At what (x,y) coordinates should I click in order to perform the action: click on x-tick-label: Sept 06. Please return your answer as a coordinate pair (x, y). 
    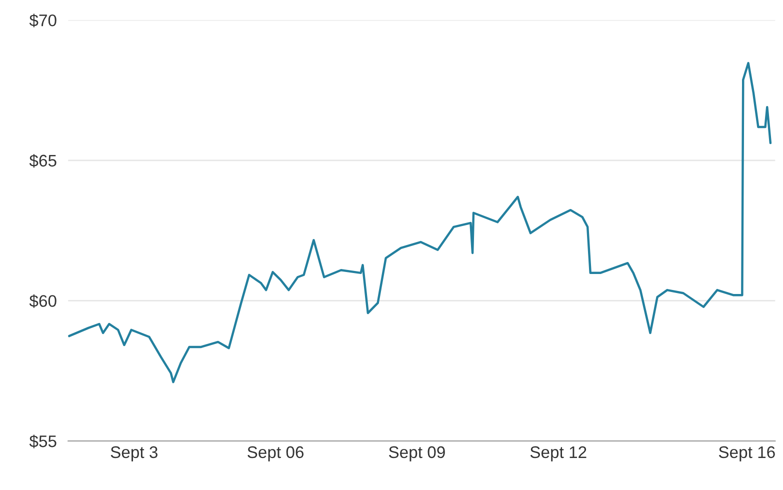
    Looking at the image, I should click on (276, 454).